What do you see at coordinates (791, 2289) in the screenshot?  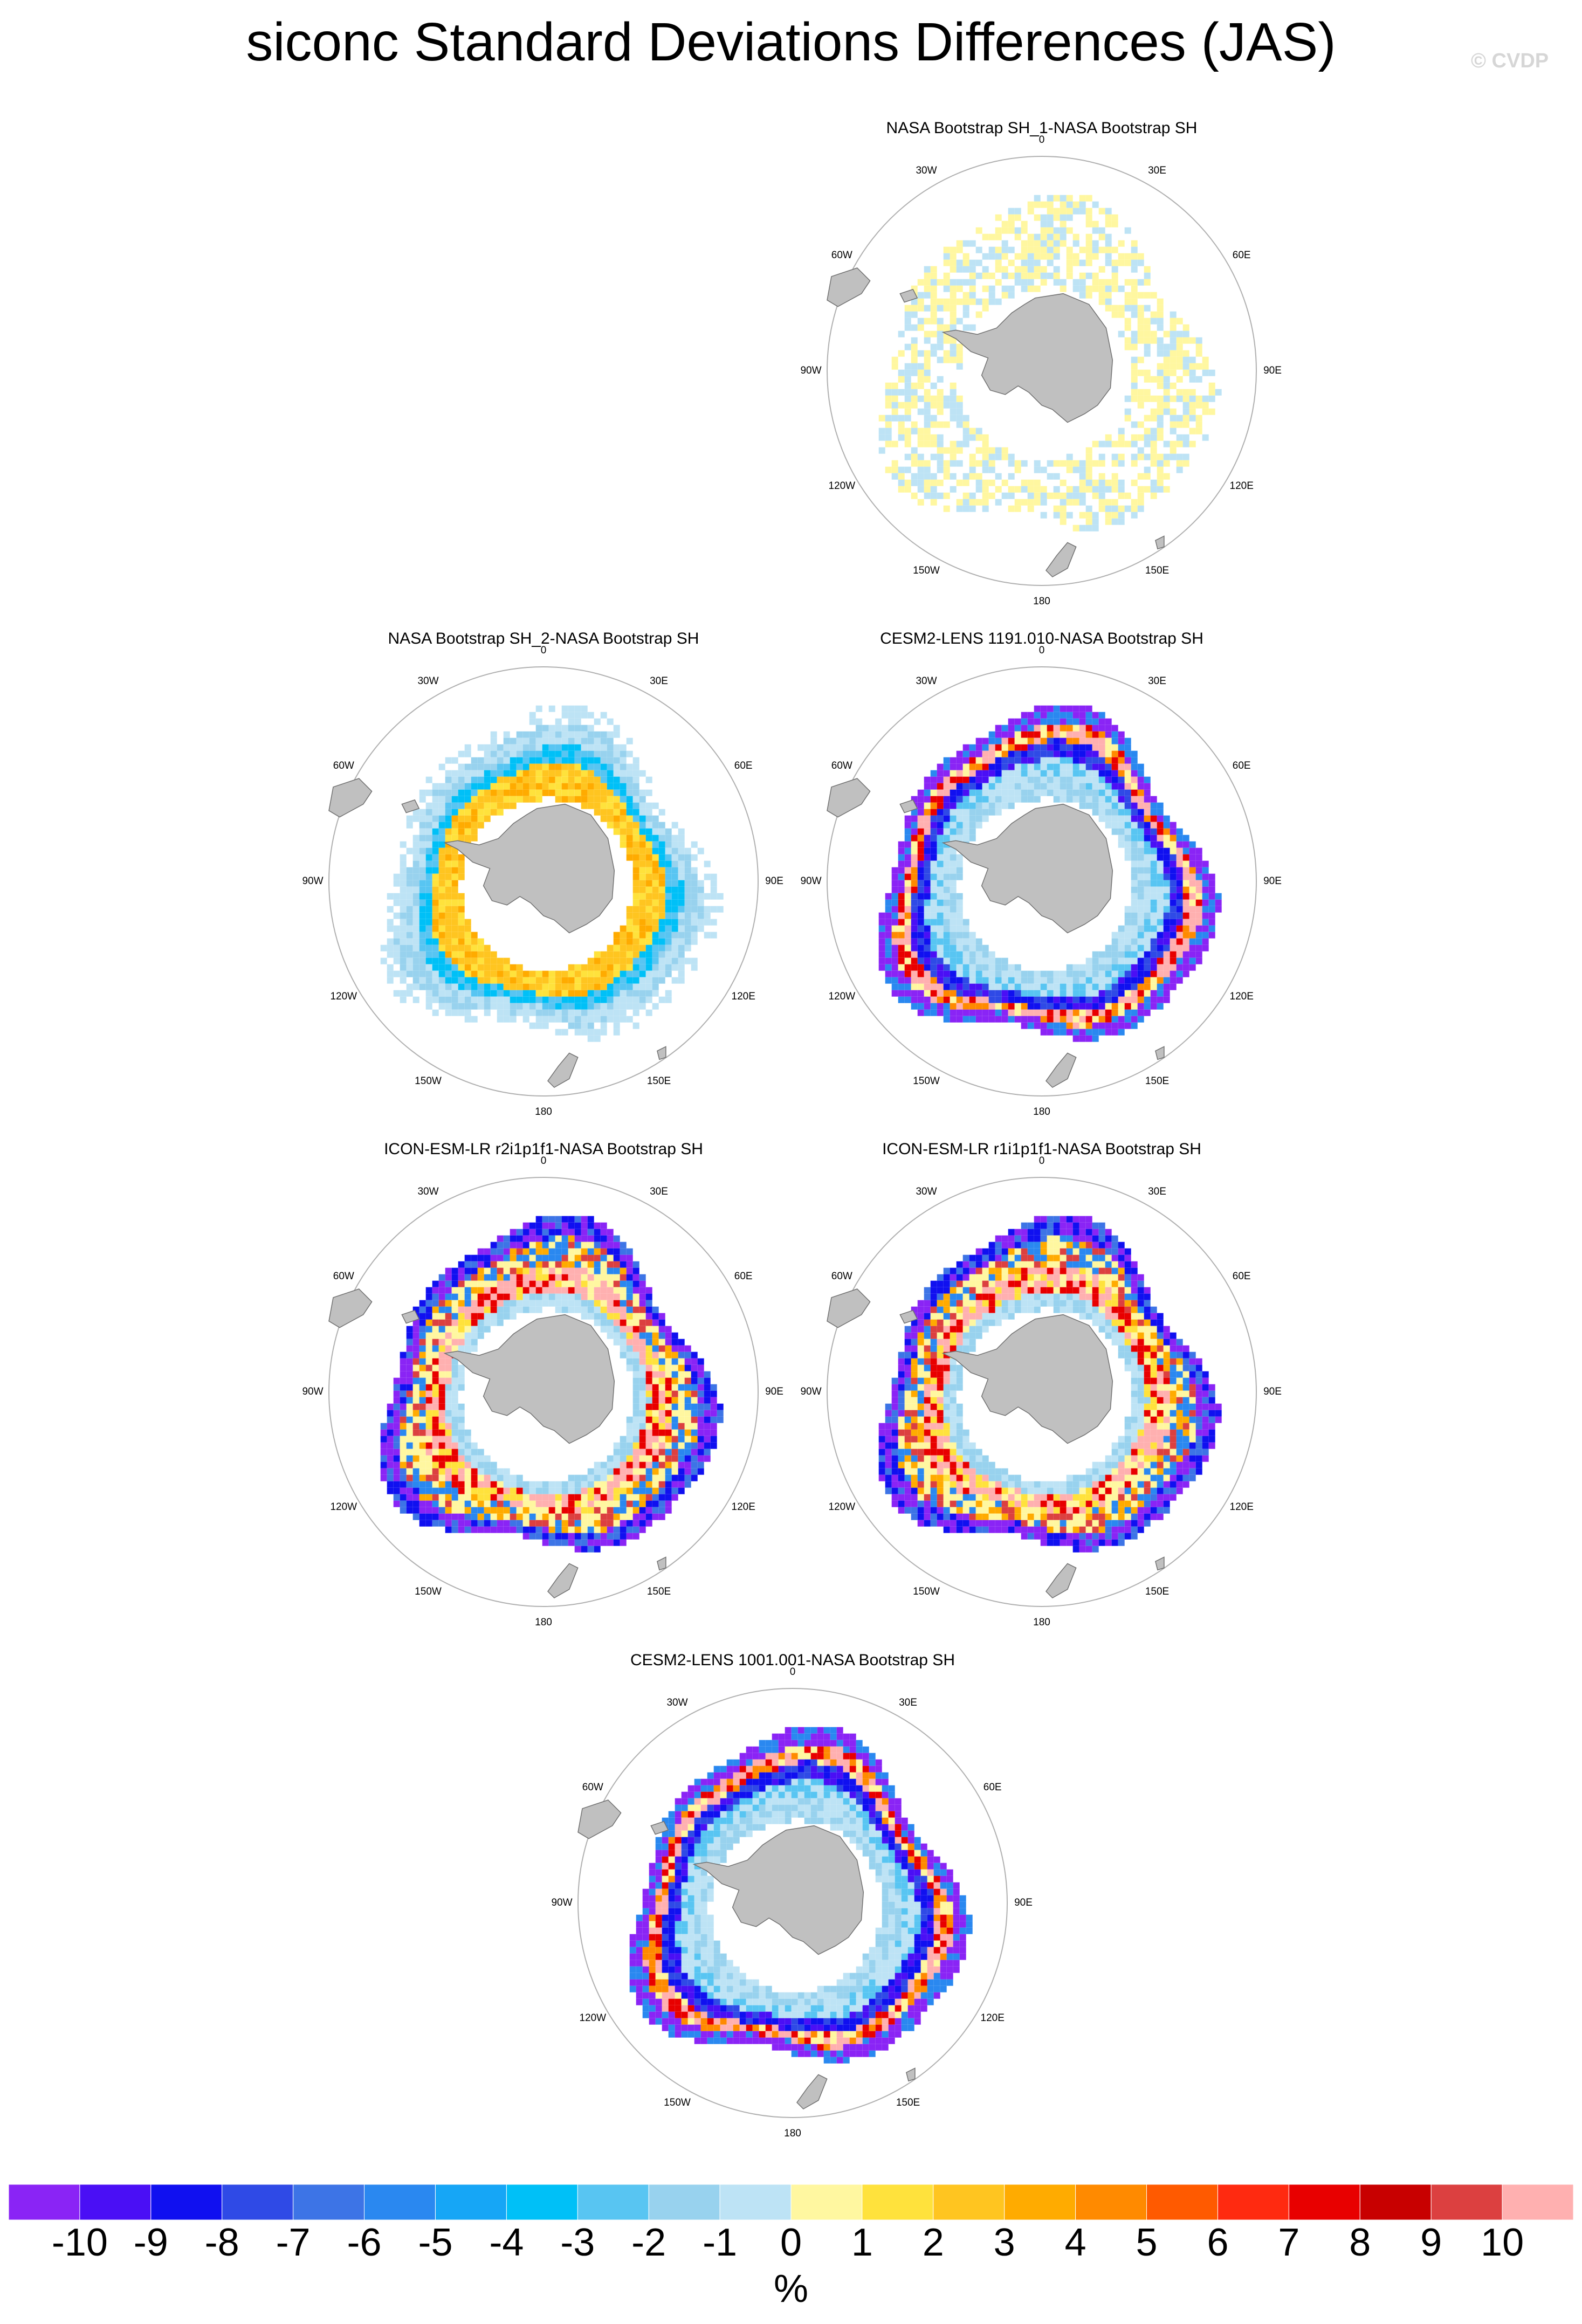 I see `colorbar-unit: %` at bounding box center [791, 2289].